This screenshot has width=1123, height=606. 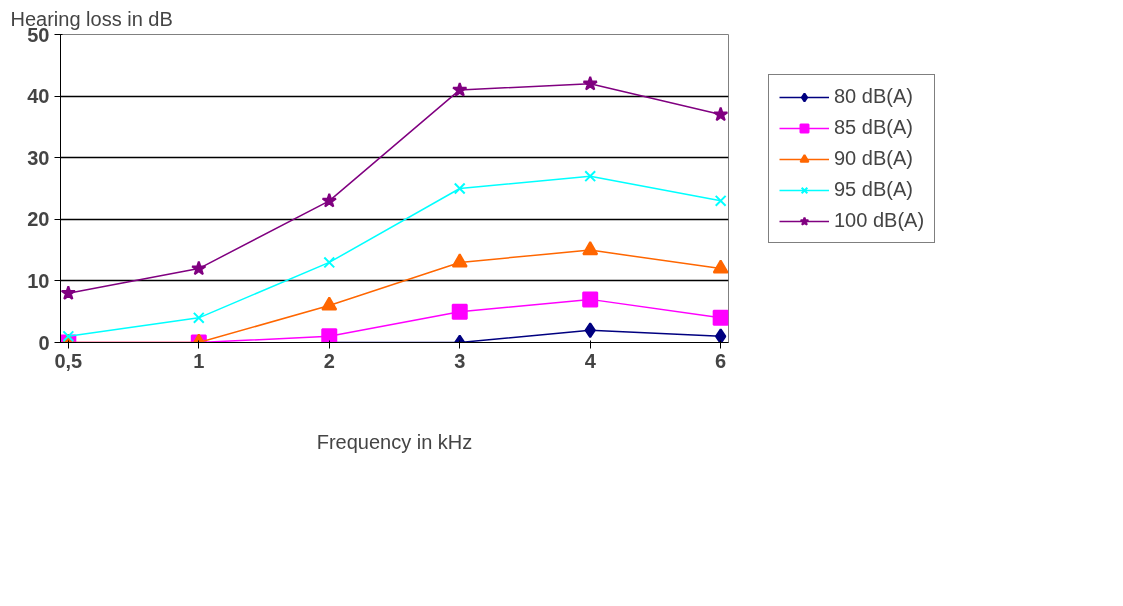 What do you see at coordinates (590, 360) in the screenshot?
I see `x-tick-label: 4` at bounding box center [590, 360].